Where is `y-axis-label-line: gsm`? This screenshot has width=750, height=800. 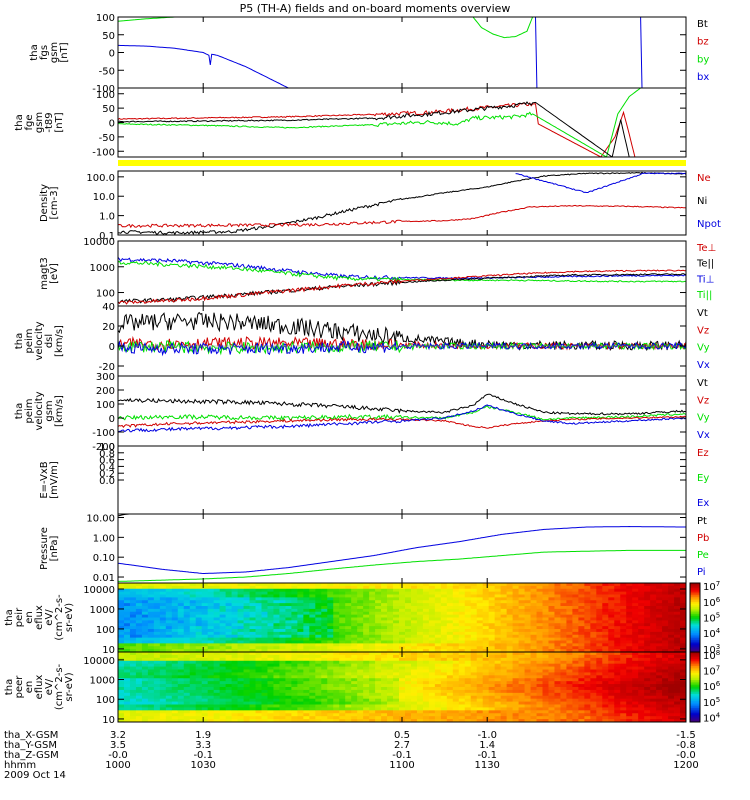 y-axis-label-line: gsm is located at coordinates (39, 122).